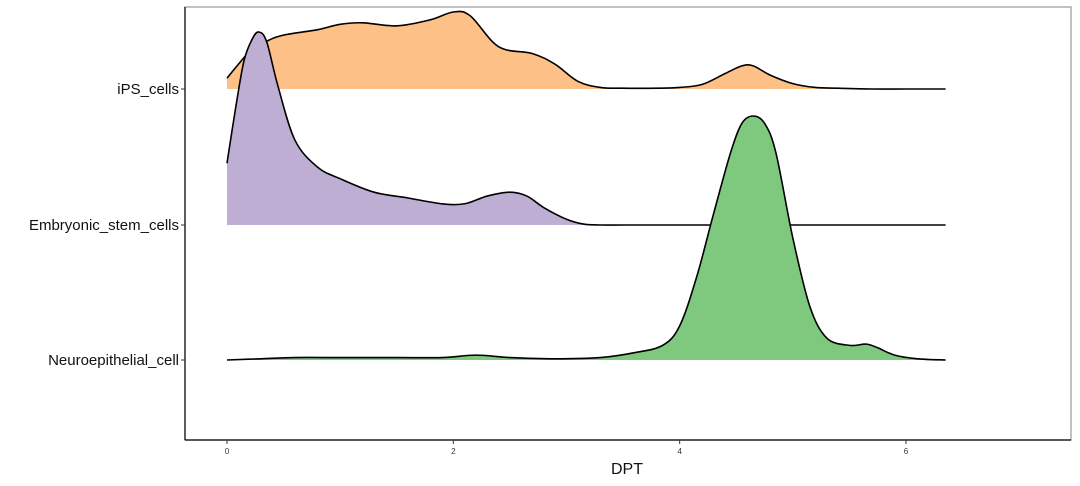  What do you see at coordinates (627, 469) in the screenshot?
I see `x-axis-title: DPT` at bounding box center [627, 469].